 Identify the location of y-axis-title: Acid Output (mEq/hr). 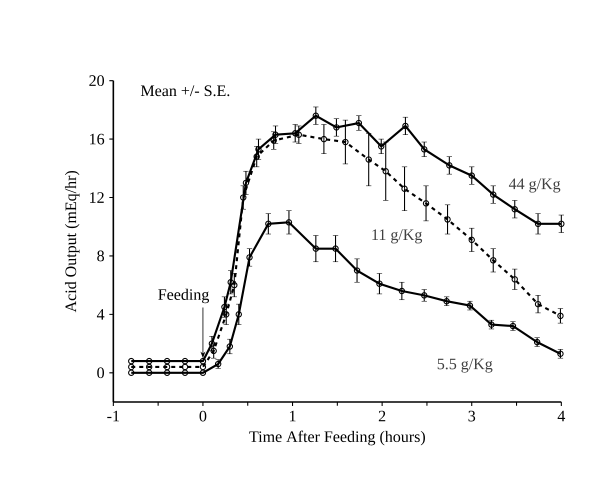
(72, 241).